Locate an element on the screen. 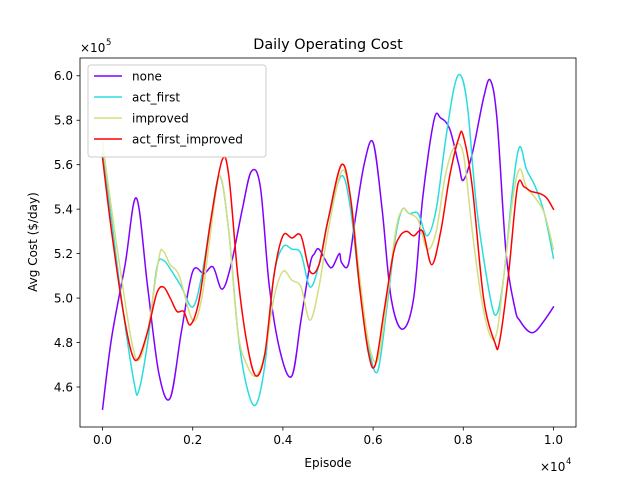 This screenshot has width=640, height=480. legend-entry: act_first is located at coordinates (156, 97).